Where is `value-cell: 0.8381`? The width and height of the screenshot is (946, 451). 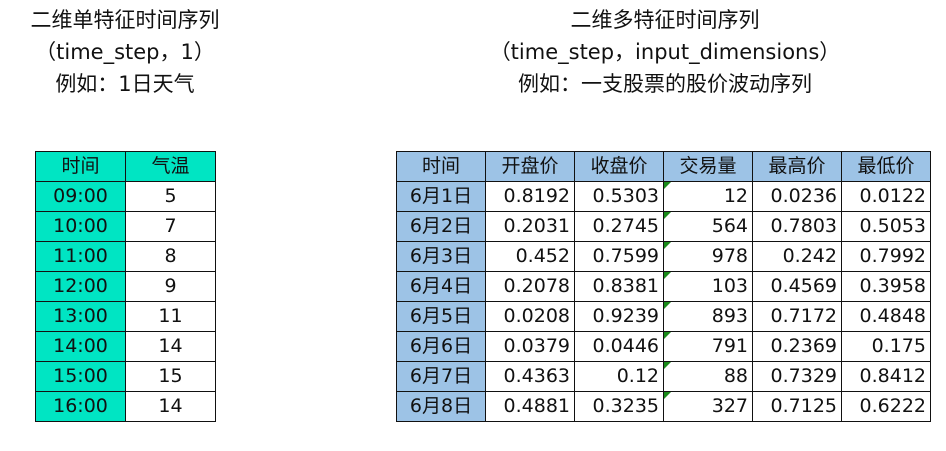 value-cell: 0.8381 is located at coordinates (619, 286).